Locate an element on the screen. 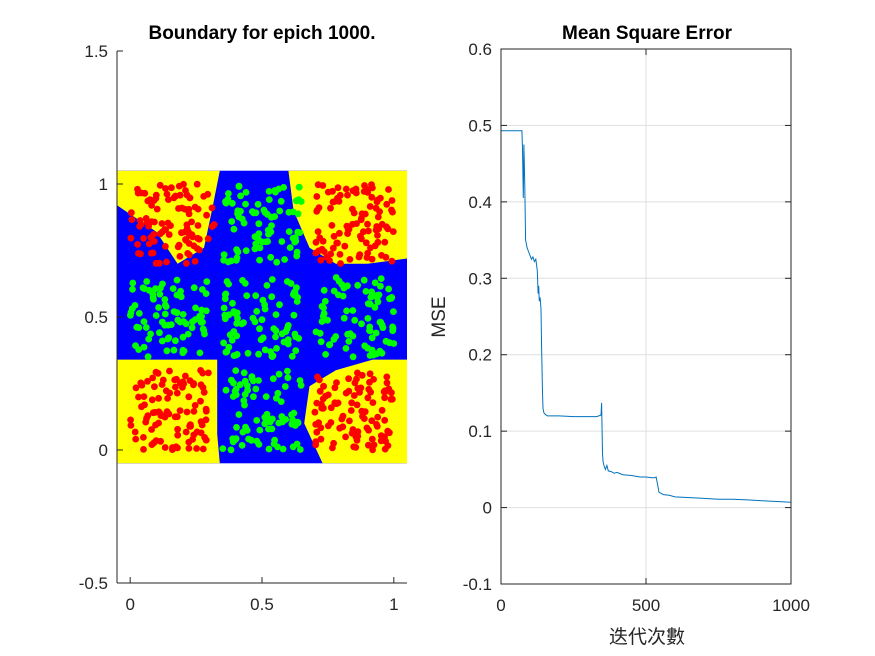 Image resolution: width=875 pixels, height=656 pixels. mse-ytick-label: 0 is located at coordinates (487, 508).